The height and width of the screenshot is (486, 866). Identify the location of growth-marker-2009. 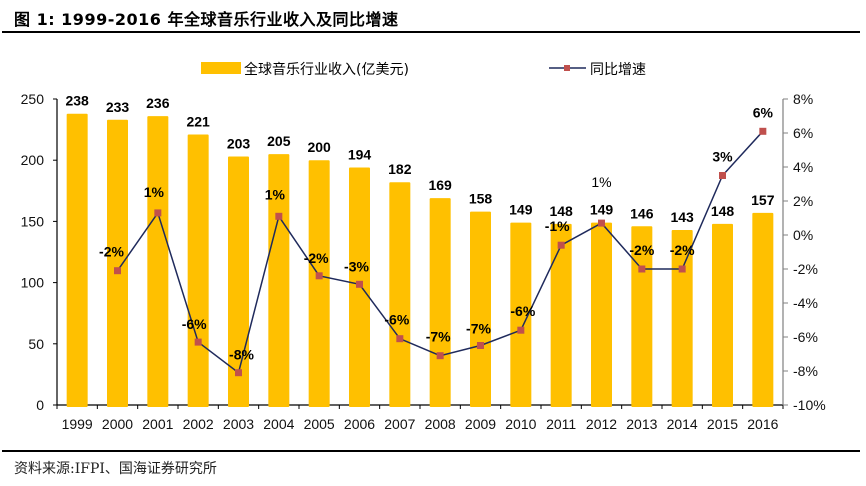
(480, 345).